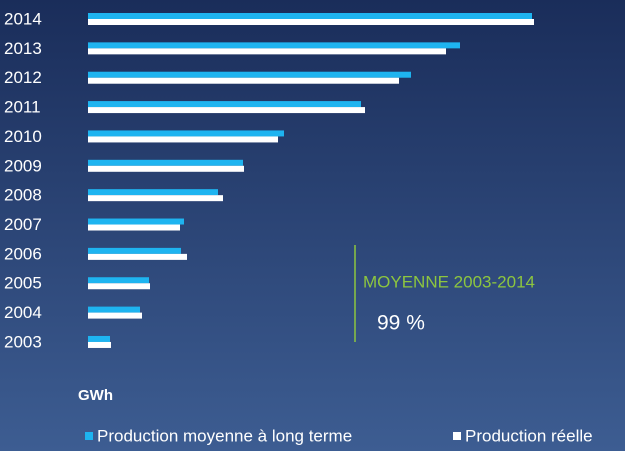  Describe the element at coordinates (23, 165) in the screenshot. I see `y-tick-label: 2009` at that location.